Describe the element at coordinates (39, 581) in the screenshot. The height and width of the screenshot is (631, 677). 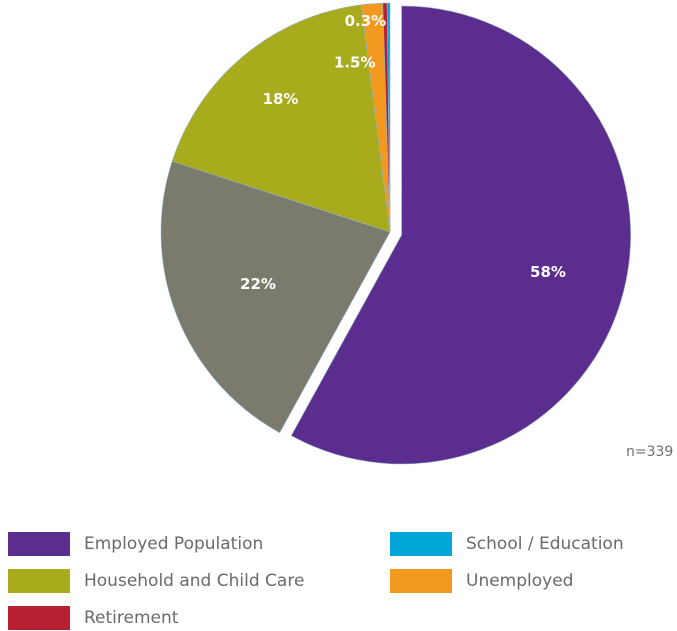
I see `legend-swatch-household-and-child-care` at that location.